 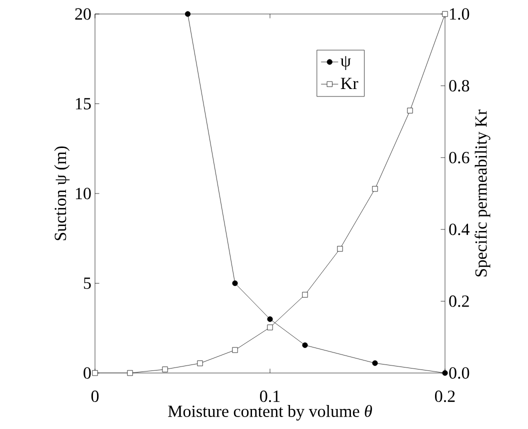 I want to click on legend-label: ψ, so click(x=345, y=63).